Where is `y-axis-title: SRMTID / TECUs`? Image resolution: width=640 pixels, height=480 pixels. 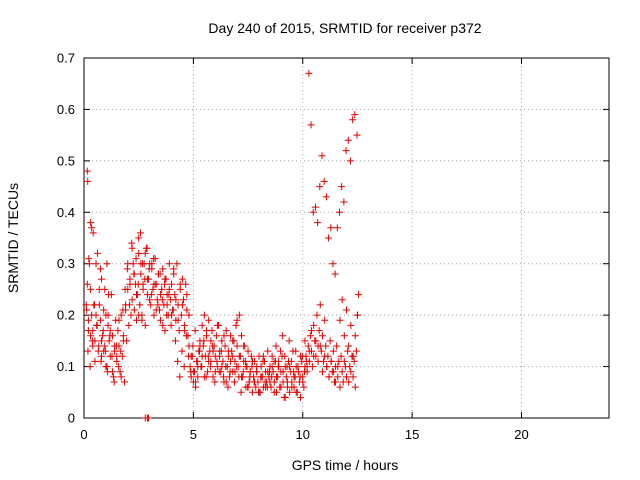
y-axis-title: SRMTID / TECUs is located at coordinates (13, 238).